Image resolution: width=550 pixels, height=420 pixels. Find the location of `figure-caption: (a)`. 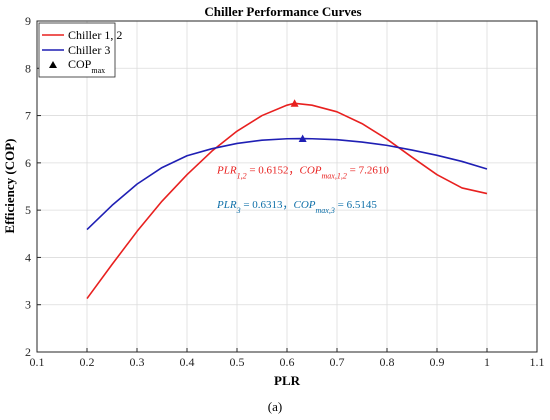

figure-caption: (a) is located at coordinates (275, 406).